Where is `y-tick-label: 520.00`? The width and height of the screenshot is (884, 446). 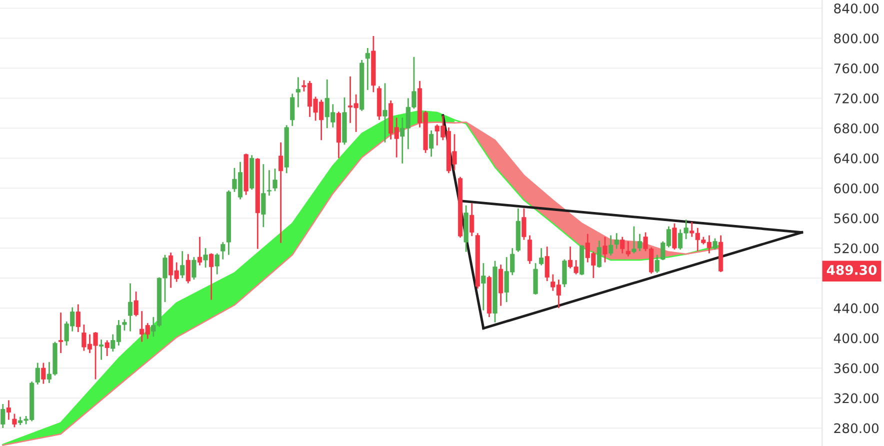
y-tick-label: 520.00 is located at coordinates (856, 248).